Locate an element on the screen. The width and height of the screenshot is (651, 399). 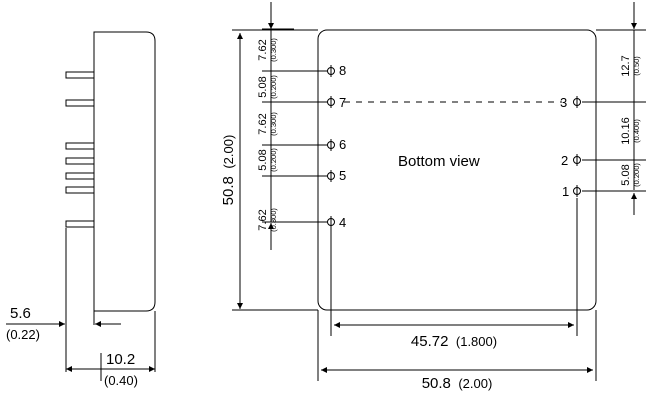
width-in: (2.00) is located at coordinates (475, 383).